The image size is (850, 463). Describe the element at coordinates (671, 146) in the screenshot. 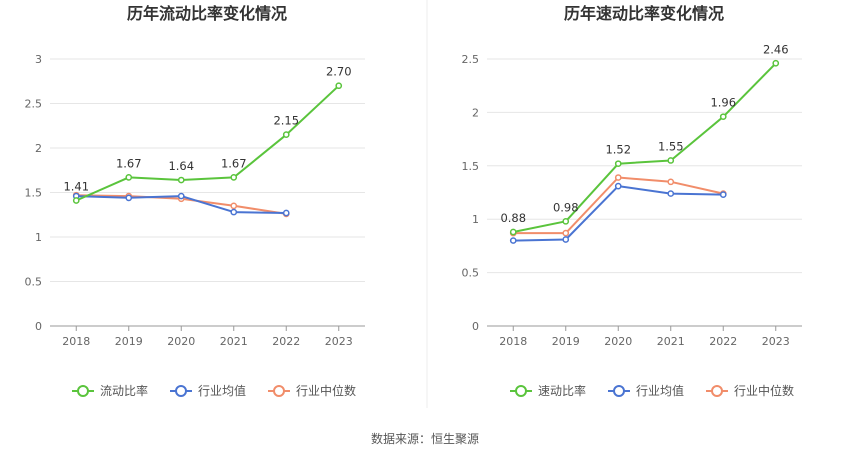

I see `data-label: 1.55` at that location.